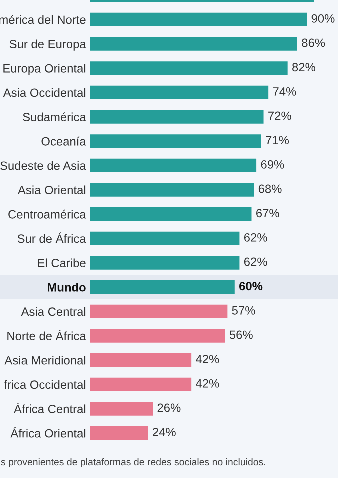  Describe the element at coordinates (304, 67) in the screenshot. I see `data-label: 82%` at that location.